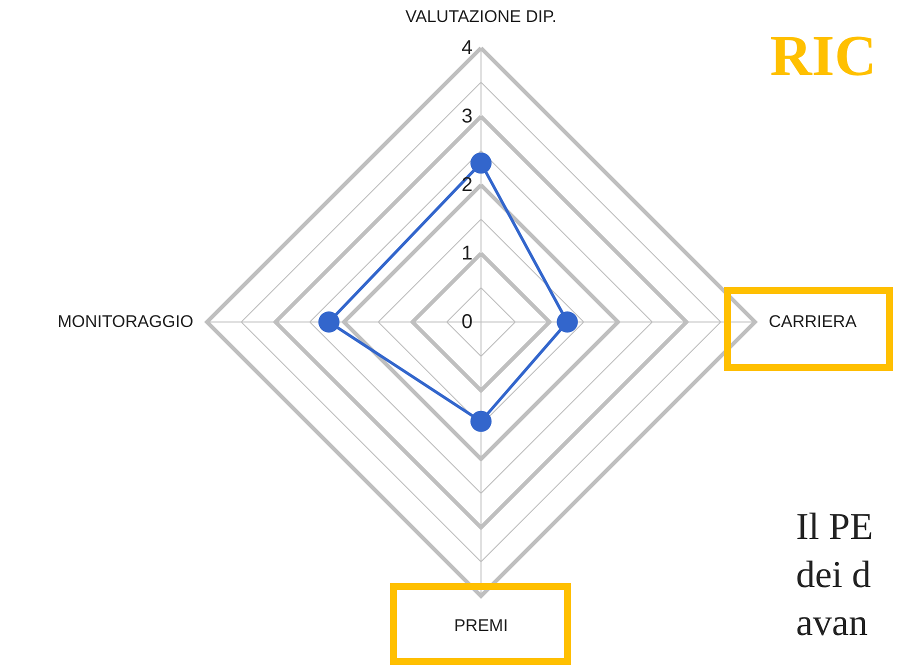 This screenshot has height=668, width=897. I want to click on text: RIC, so click(823, 55).